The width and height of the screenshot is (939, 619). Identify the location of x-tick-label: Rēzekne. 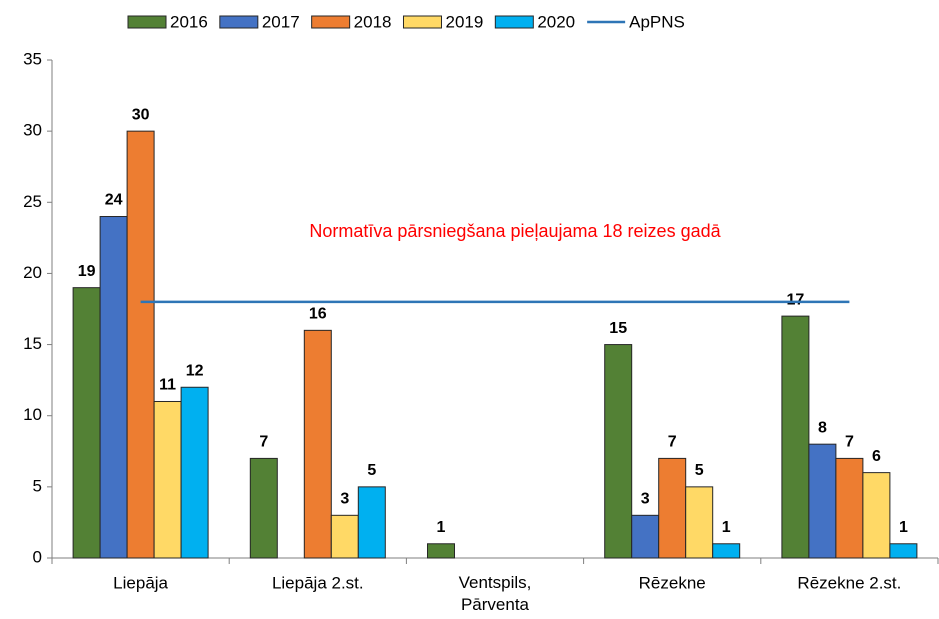
(672, 582).